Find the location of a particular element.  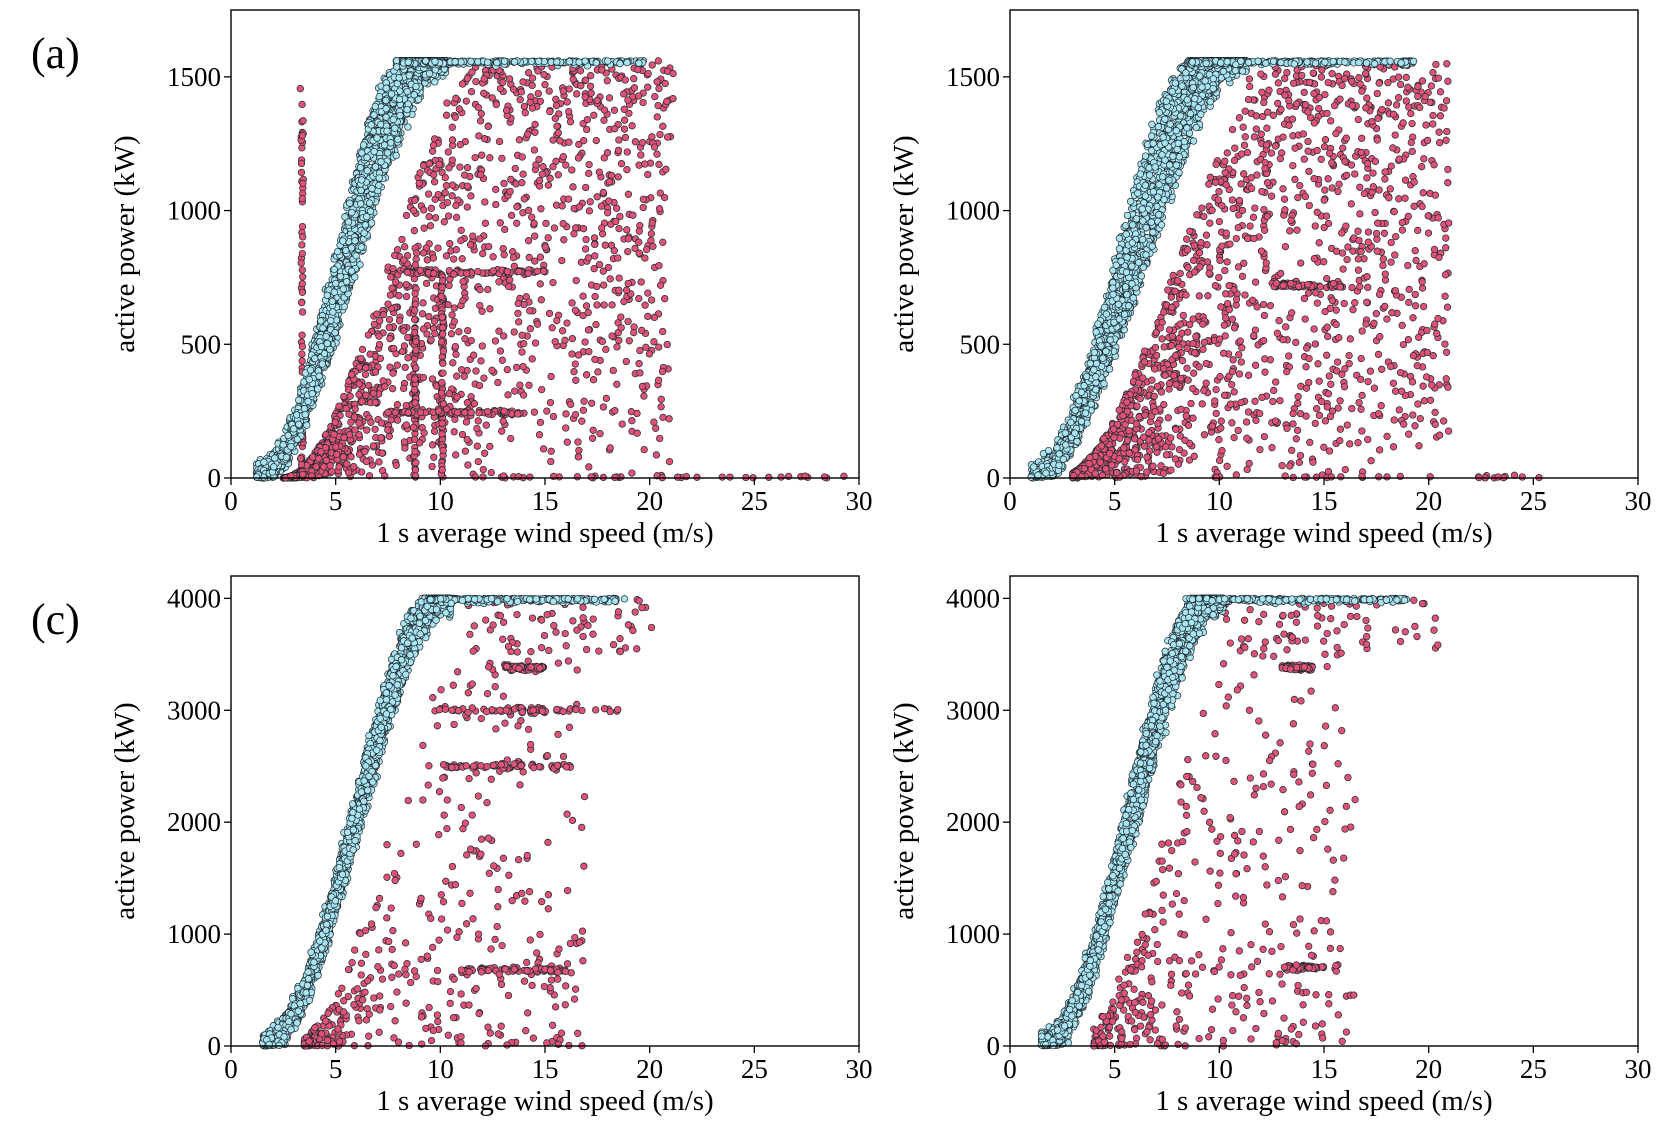

x-tick-label: 20 is located at coordinates (649, 501).